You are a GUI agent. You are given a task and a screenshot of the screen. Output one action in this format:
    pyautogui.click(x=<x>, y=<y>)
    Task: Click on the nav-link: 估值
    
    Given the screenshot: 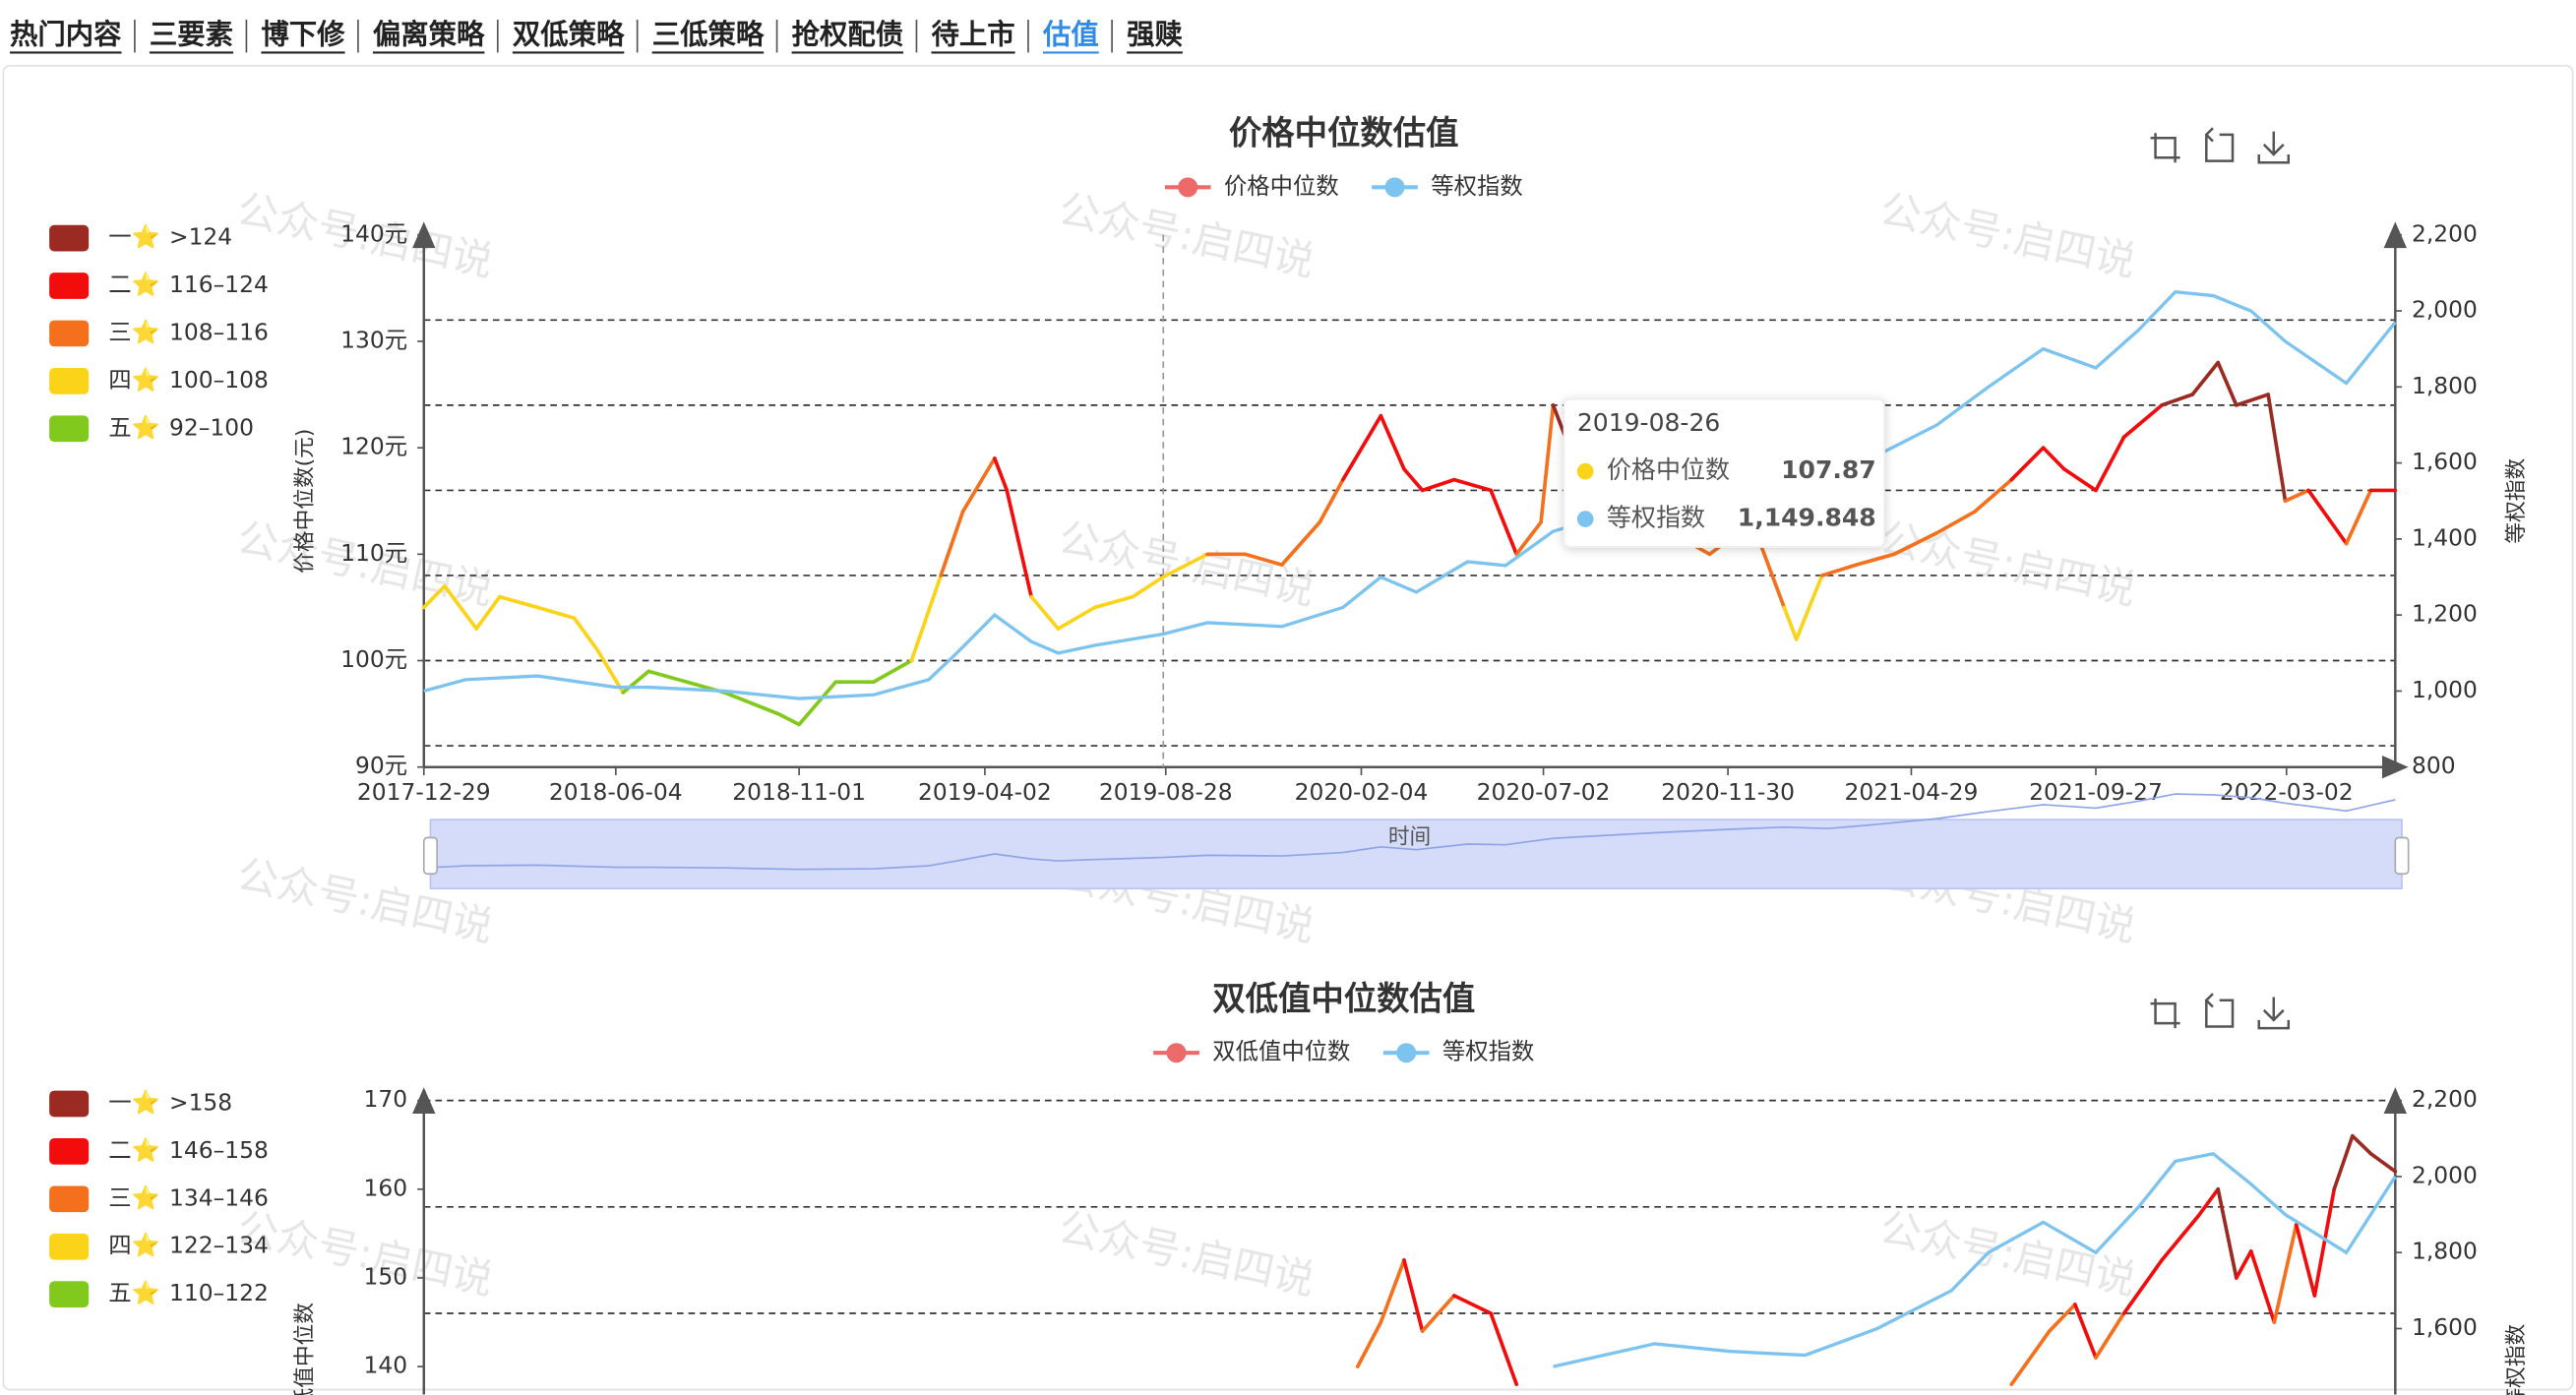 What is the action you would take?
    pyautogui.click(x=1070, y=35)
    